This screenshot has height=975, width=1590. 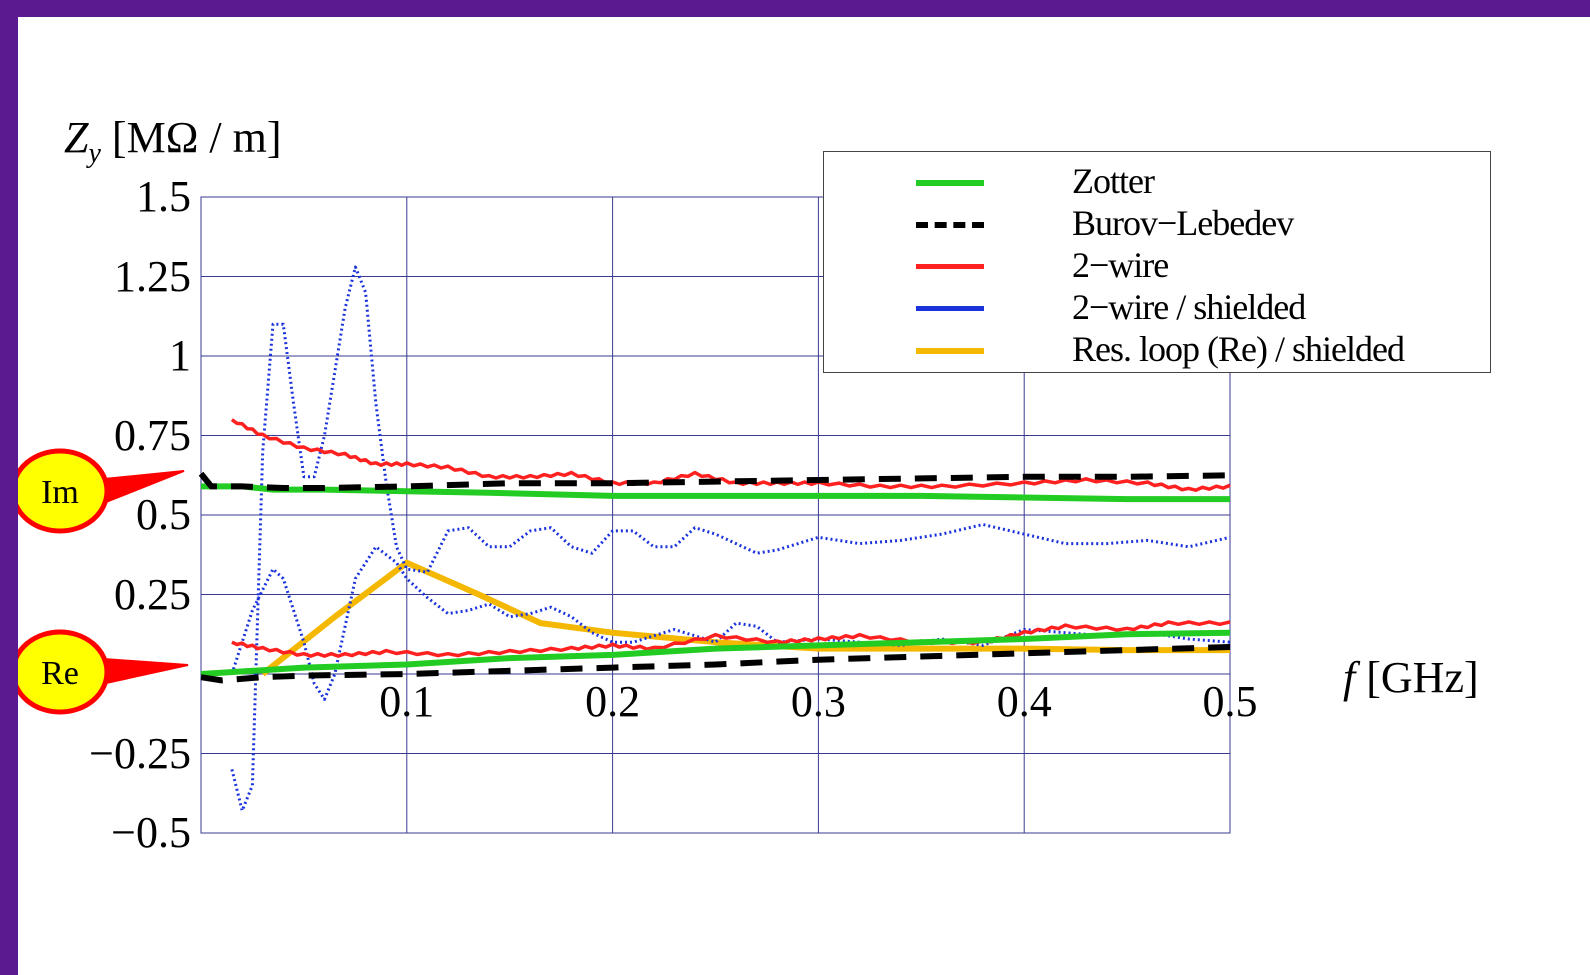 What do you see at coordinates (60, 673) in the screenshot?
I see `callout-re-label: Re` at bounding box center [60, 673].